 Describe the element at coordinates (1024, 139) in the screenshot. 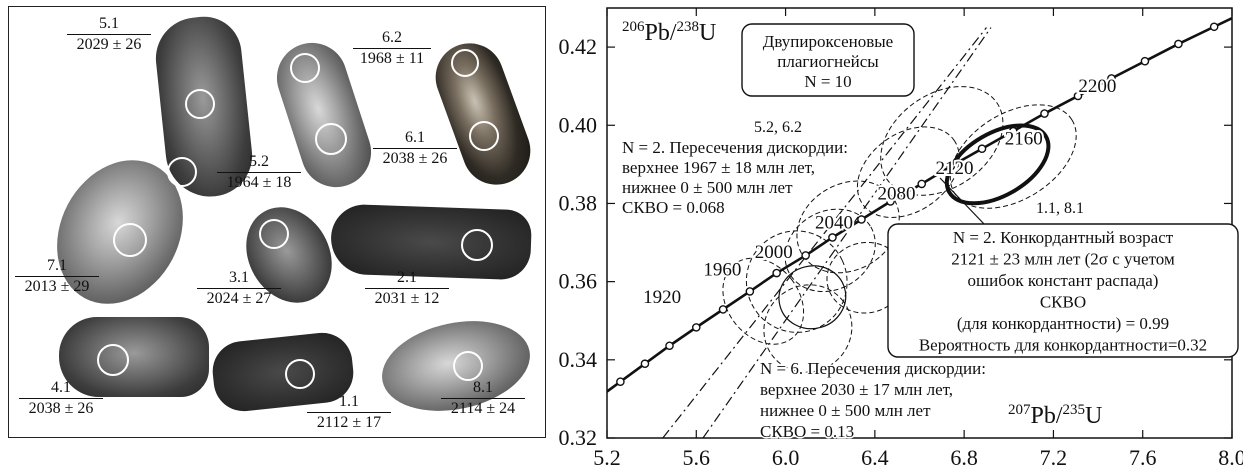

I see `concordia-age-label: 2160` at that location.